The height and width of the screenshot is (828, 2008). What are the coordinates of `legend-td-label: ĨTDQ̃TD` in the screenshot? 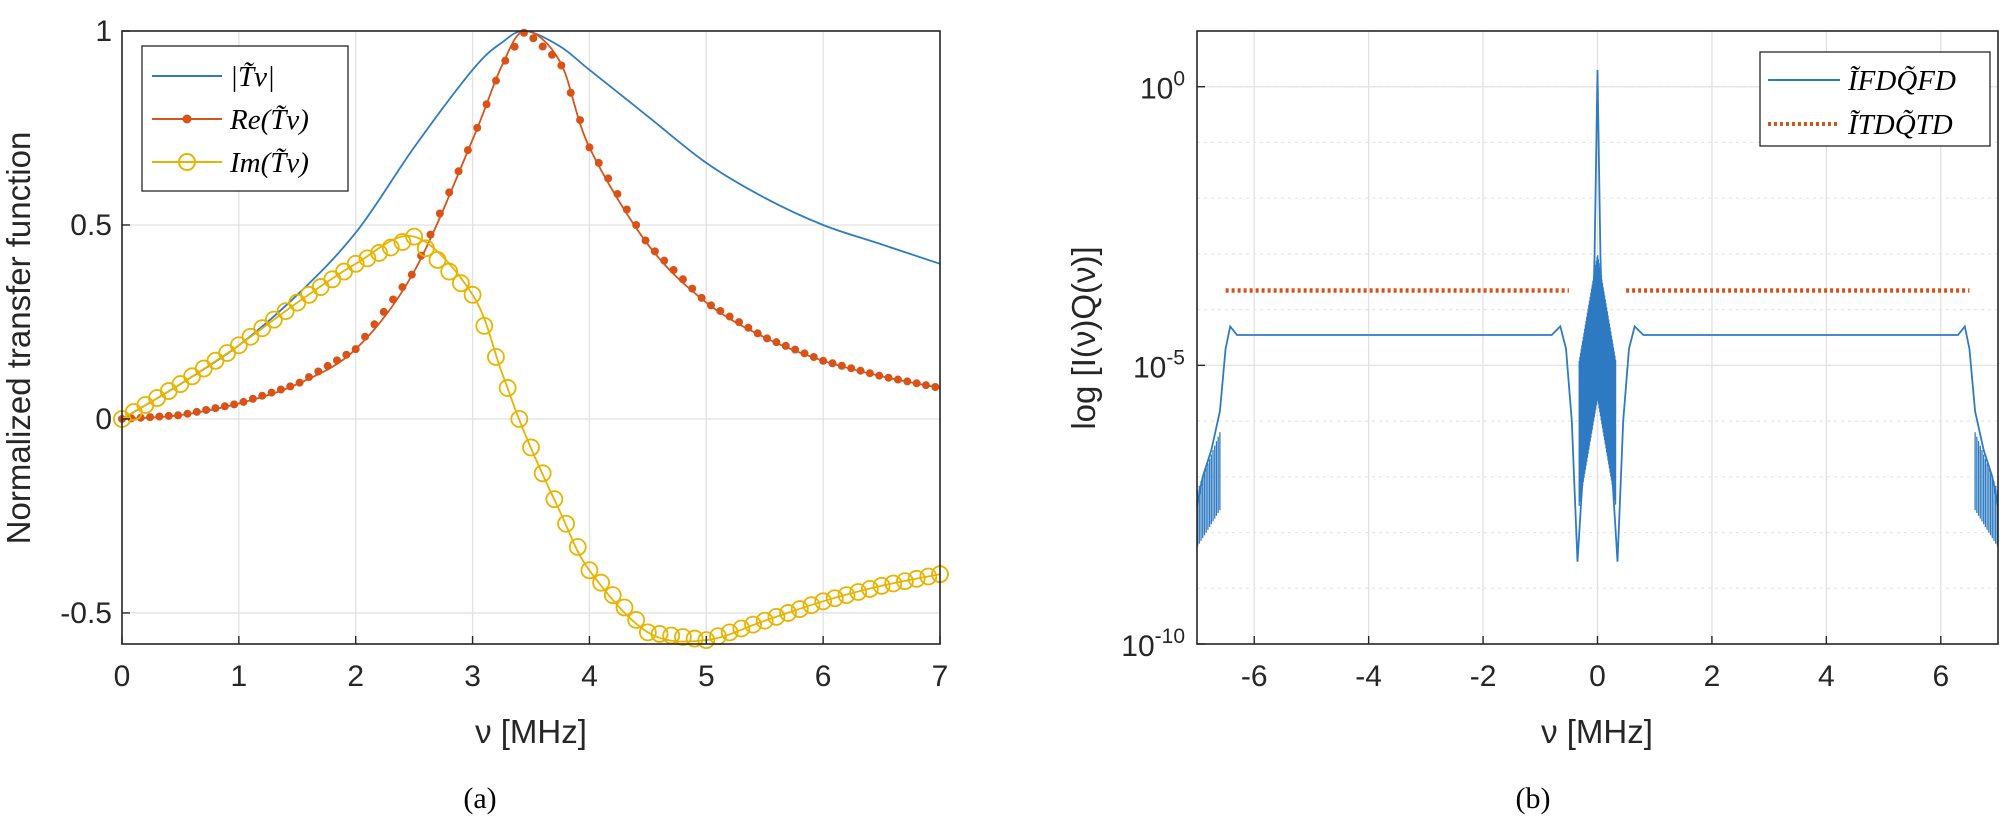 It's located at (1900, 125).